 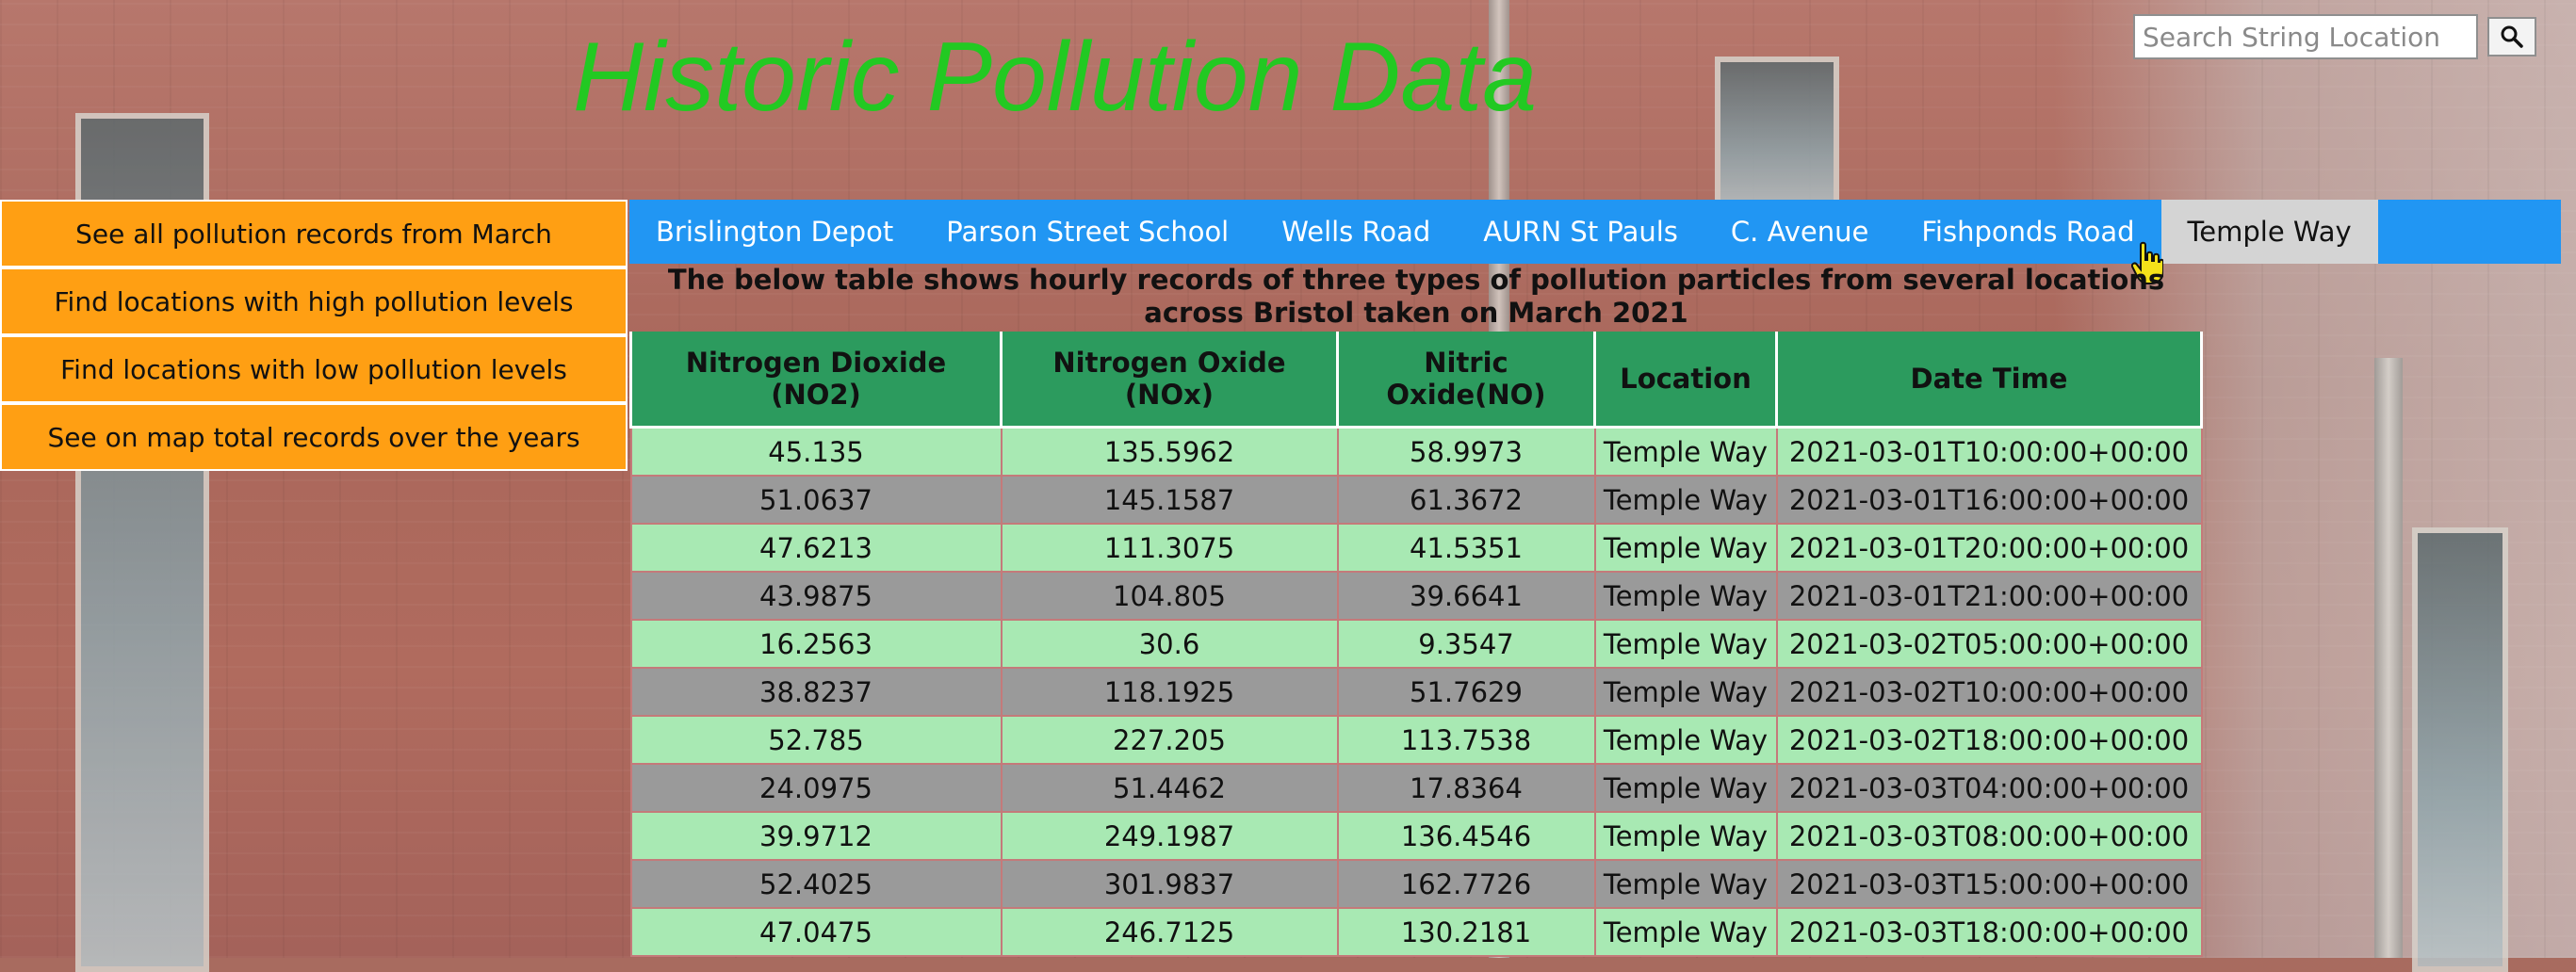 What do you see at coordinates (314, 234) in the screenshot?
I see `menu-item-march-records: See all pollution records from March` at bounding box center [314, 234].